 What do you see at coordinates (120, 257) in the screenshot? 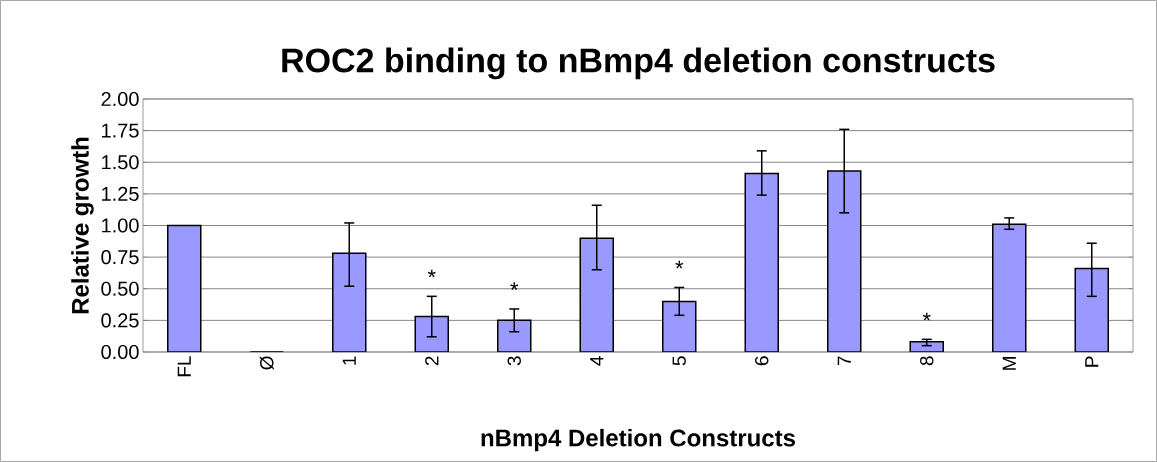
I see `y-tick-label: 0.75` at bounding box center [120, 257].